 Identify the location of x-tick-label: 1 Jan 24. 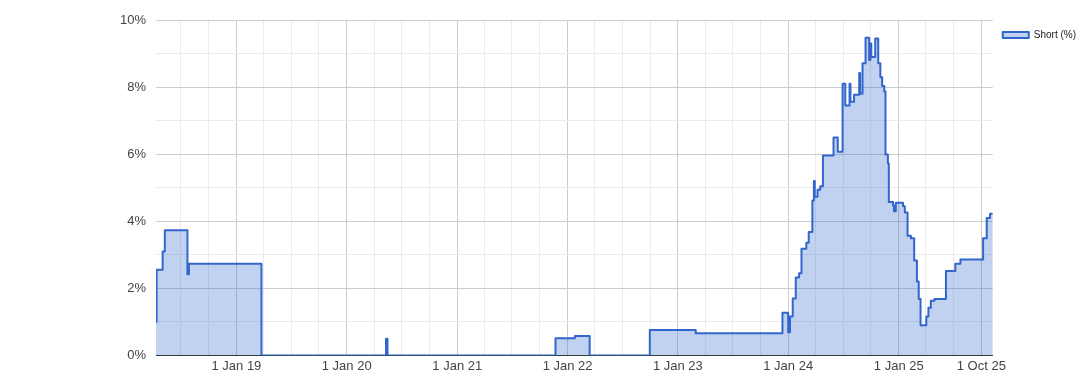
(788, 365).